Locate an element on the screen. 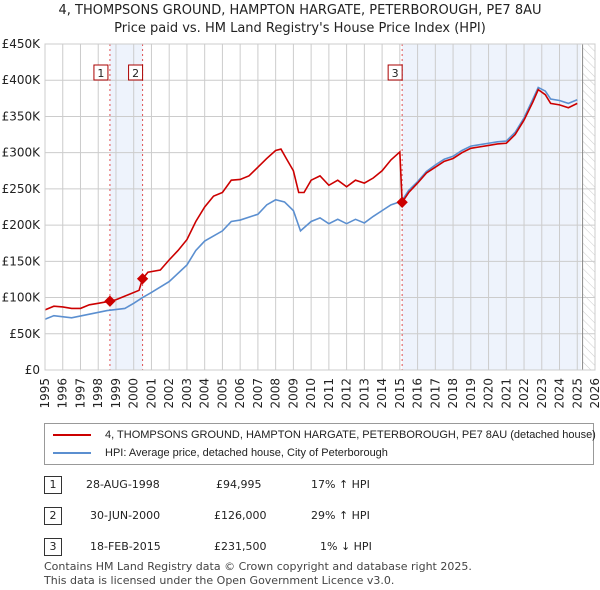  sale-date: 18-FEB-2015 is located at coordinates (125, 546).